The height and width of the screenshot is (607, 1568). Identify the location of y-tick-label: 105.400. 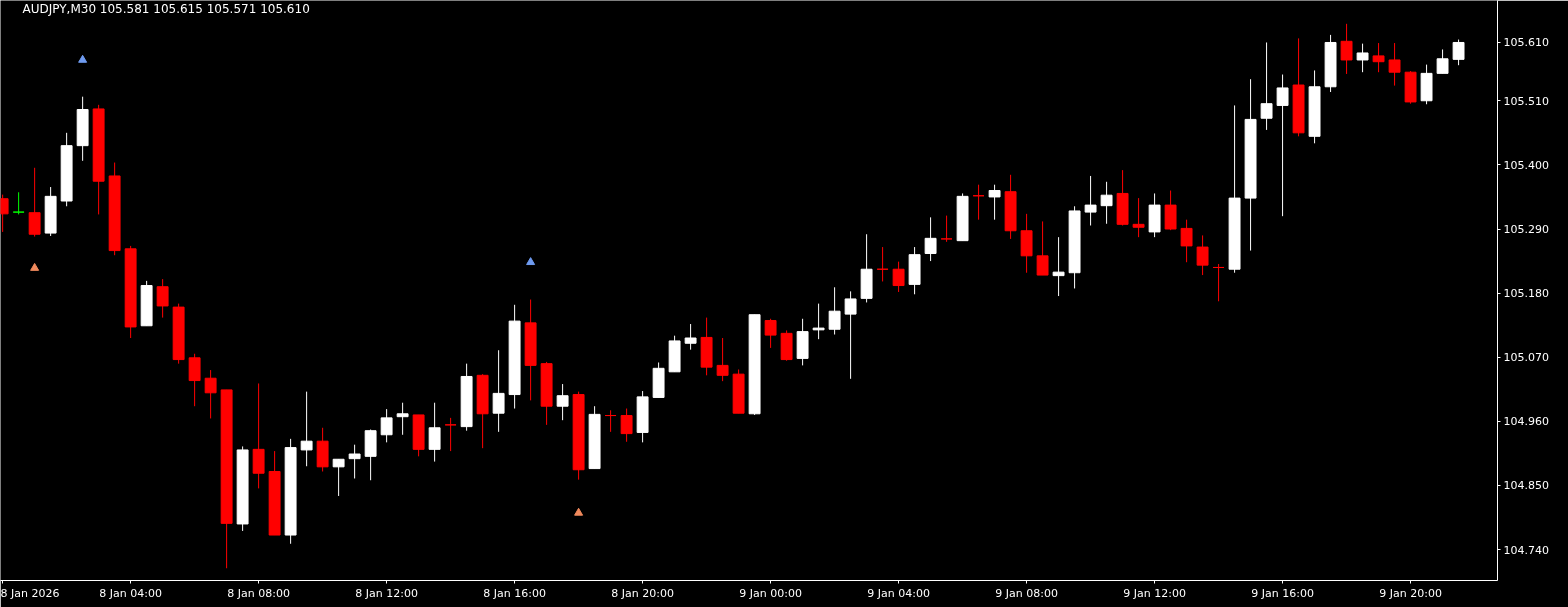
(1526, 165).